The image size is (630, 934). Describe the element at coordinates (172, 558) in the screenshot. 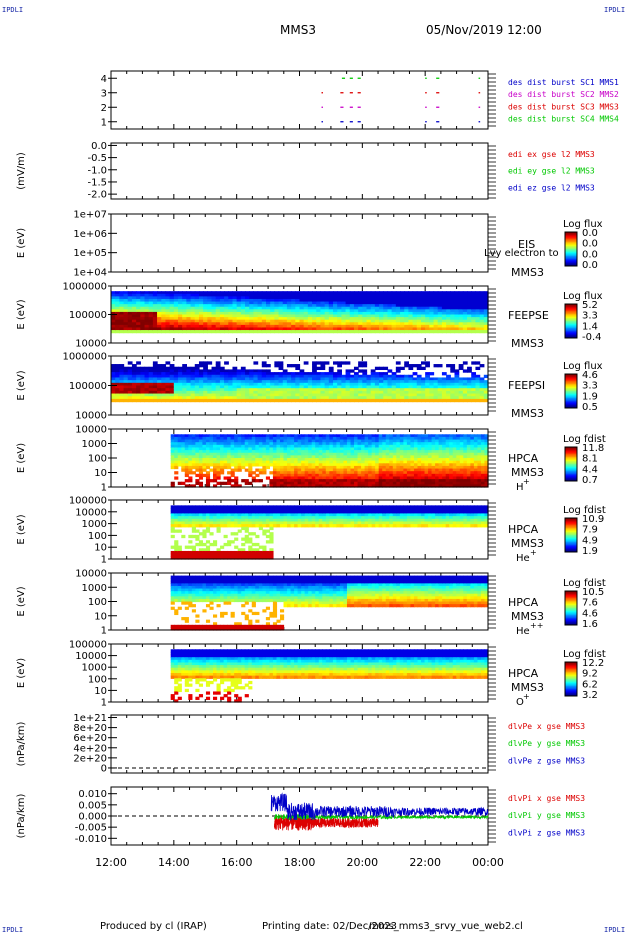

I see `hpca_he-cell` at that location.